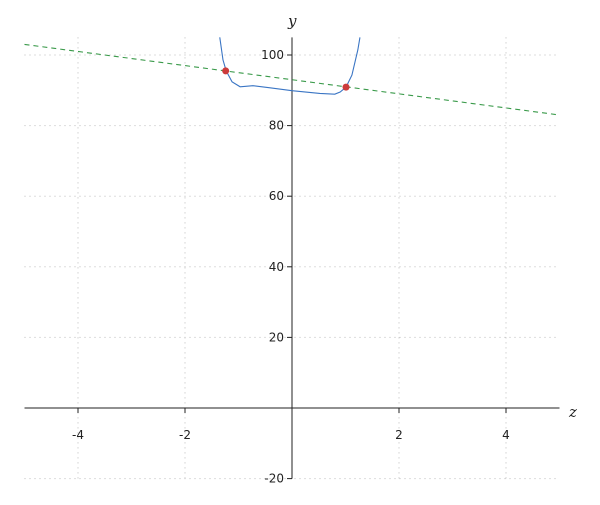 This screenshot has height=505, width=600. I want to click on x-tick-label: 2, so click(399, 435).